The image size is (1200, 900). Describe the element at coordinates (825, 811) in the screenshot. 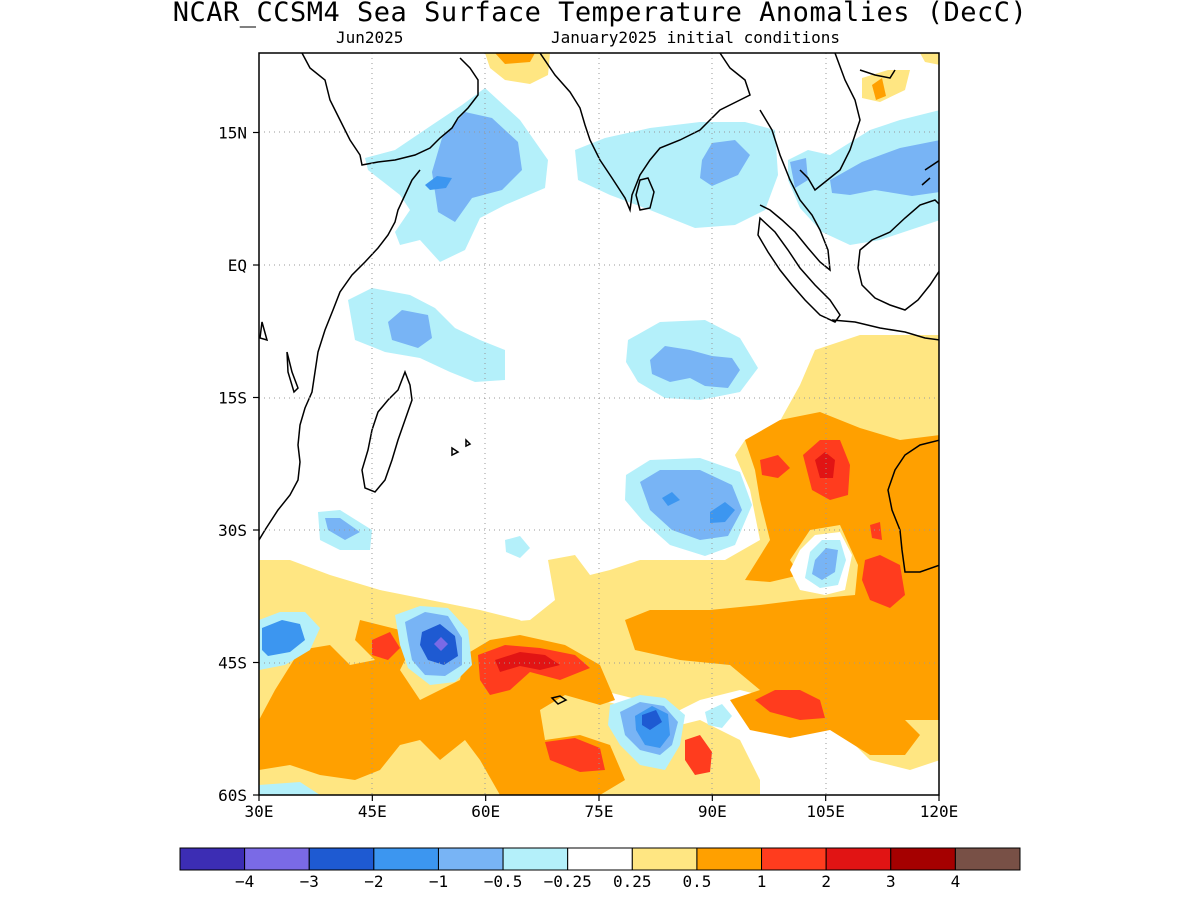

I see `lon-tick-label: 105E` at that location.